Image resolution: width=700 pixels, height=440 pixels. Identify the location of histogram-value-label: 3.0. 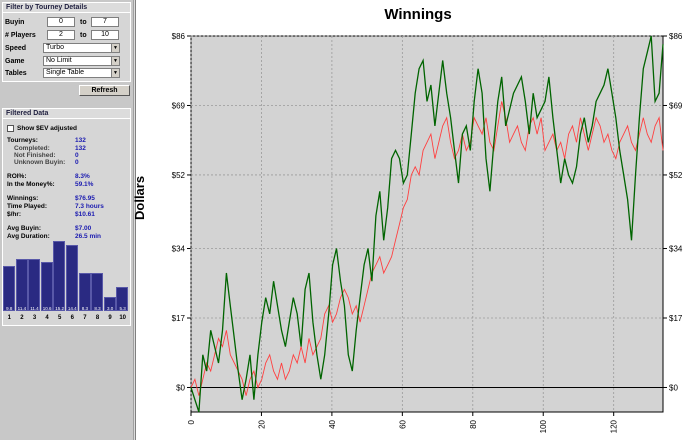
(110, 308).